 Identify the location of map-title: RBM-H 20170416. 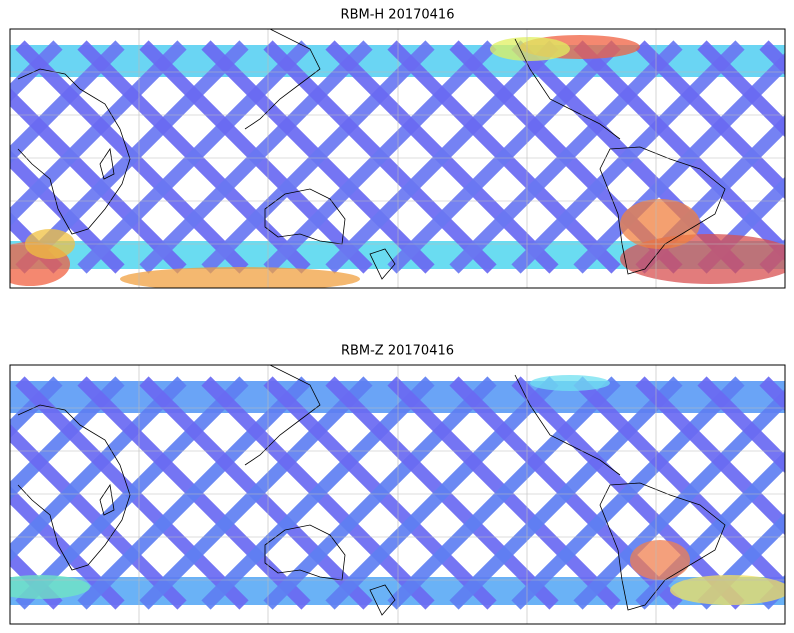
(398, 15).